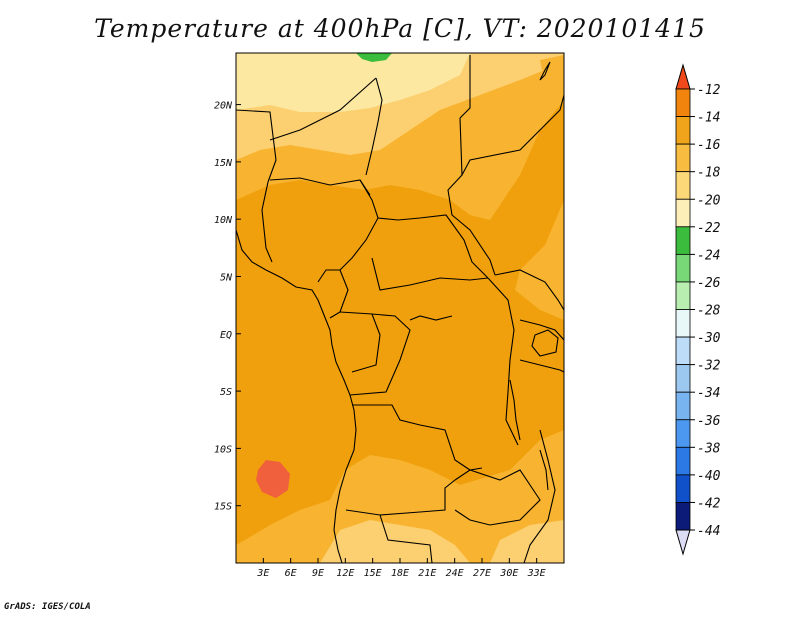 Image resolution: width=800 pixels, height=618 pixels. I want to click on x-tick-label: 27E, so click(482, 573).